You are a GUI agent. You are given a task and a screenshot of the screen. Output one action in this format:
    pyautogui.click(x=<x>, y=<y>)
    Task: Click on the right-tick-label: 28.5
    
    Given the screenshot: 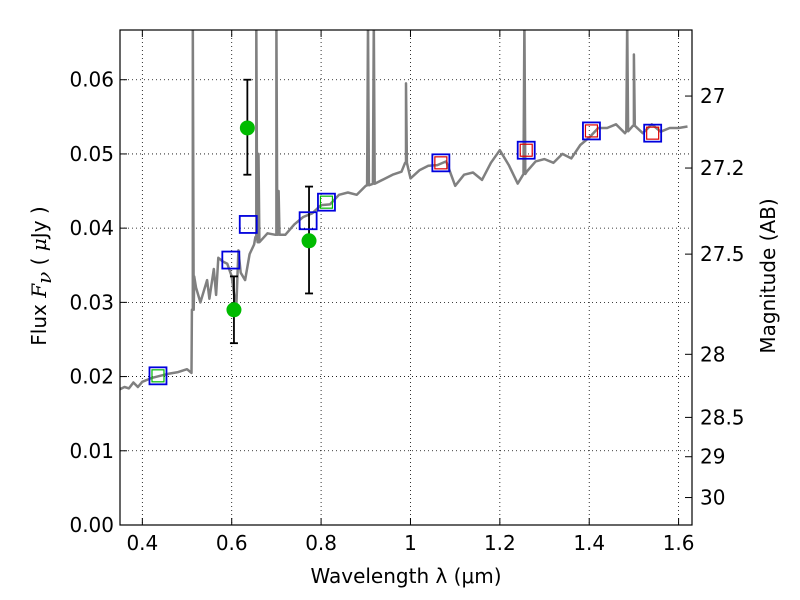 What is the action you would take?
    pyautogui.click(x=722, y=417)
    